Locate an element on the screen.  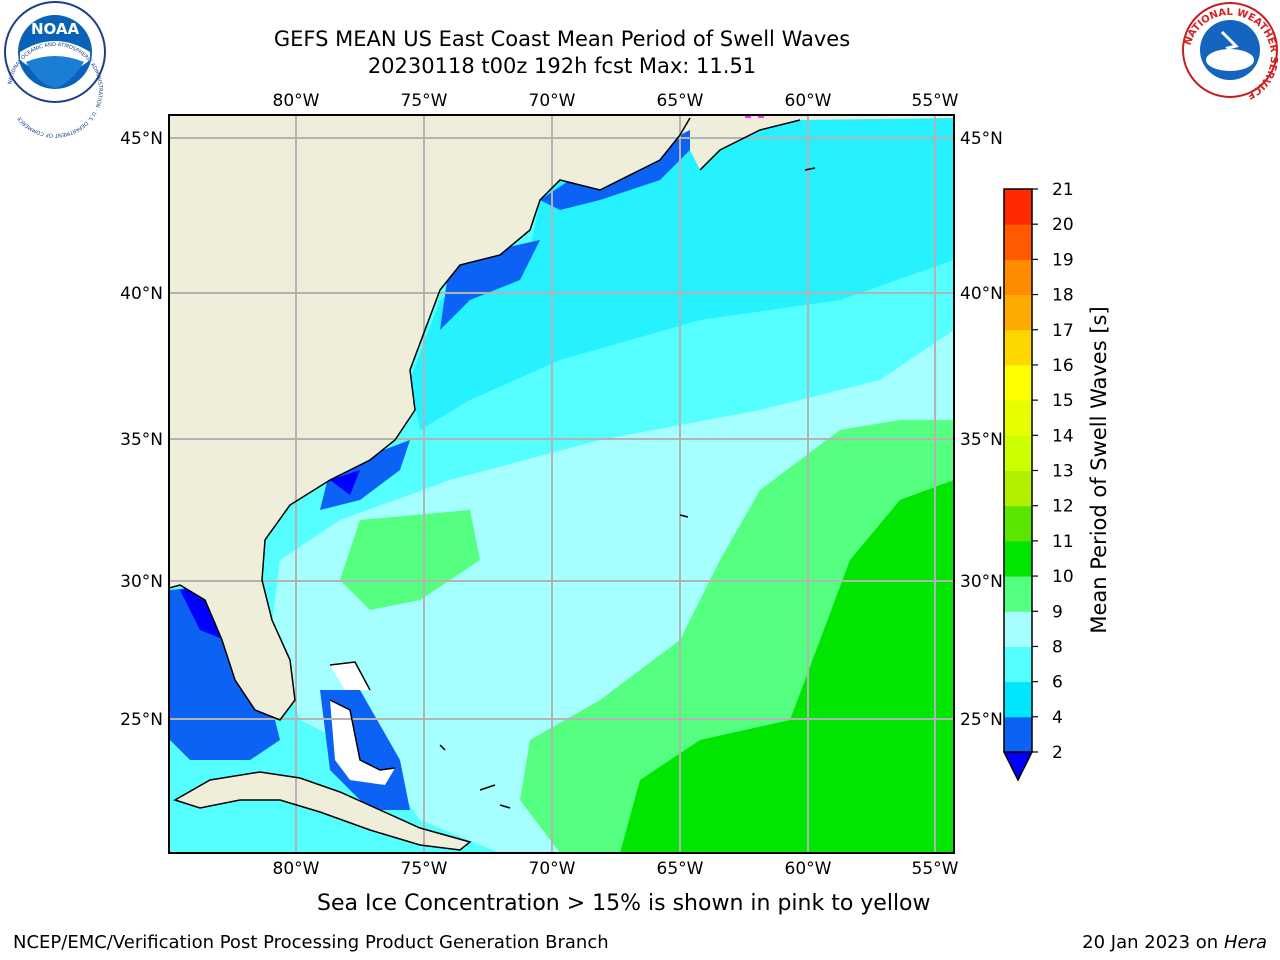
lat-label-right: 40°N is located at coordinates (981, 294).